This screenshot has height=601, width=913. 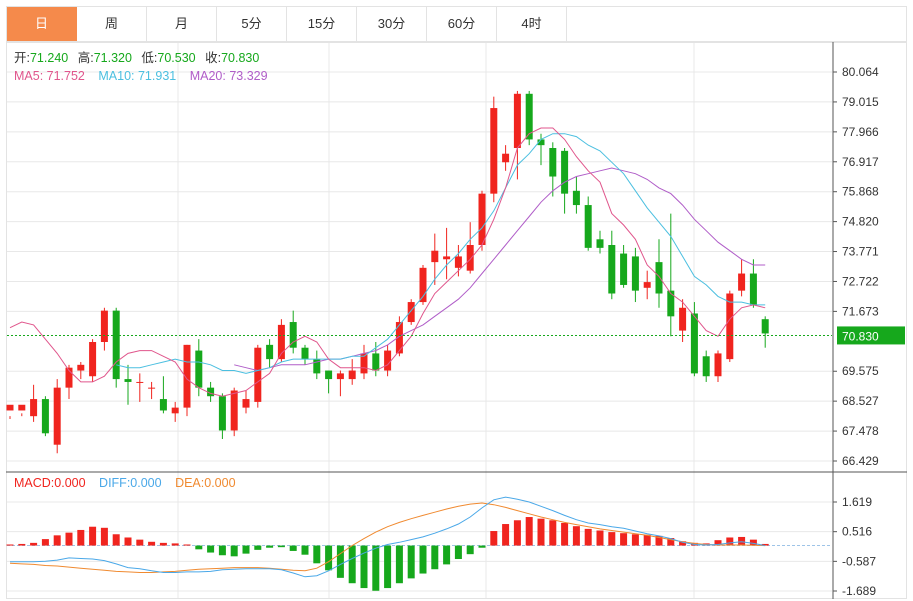 I want to click on diff-label: DIFF:, so click(x=114, y=483).